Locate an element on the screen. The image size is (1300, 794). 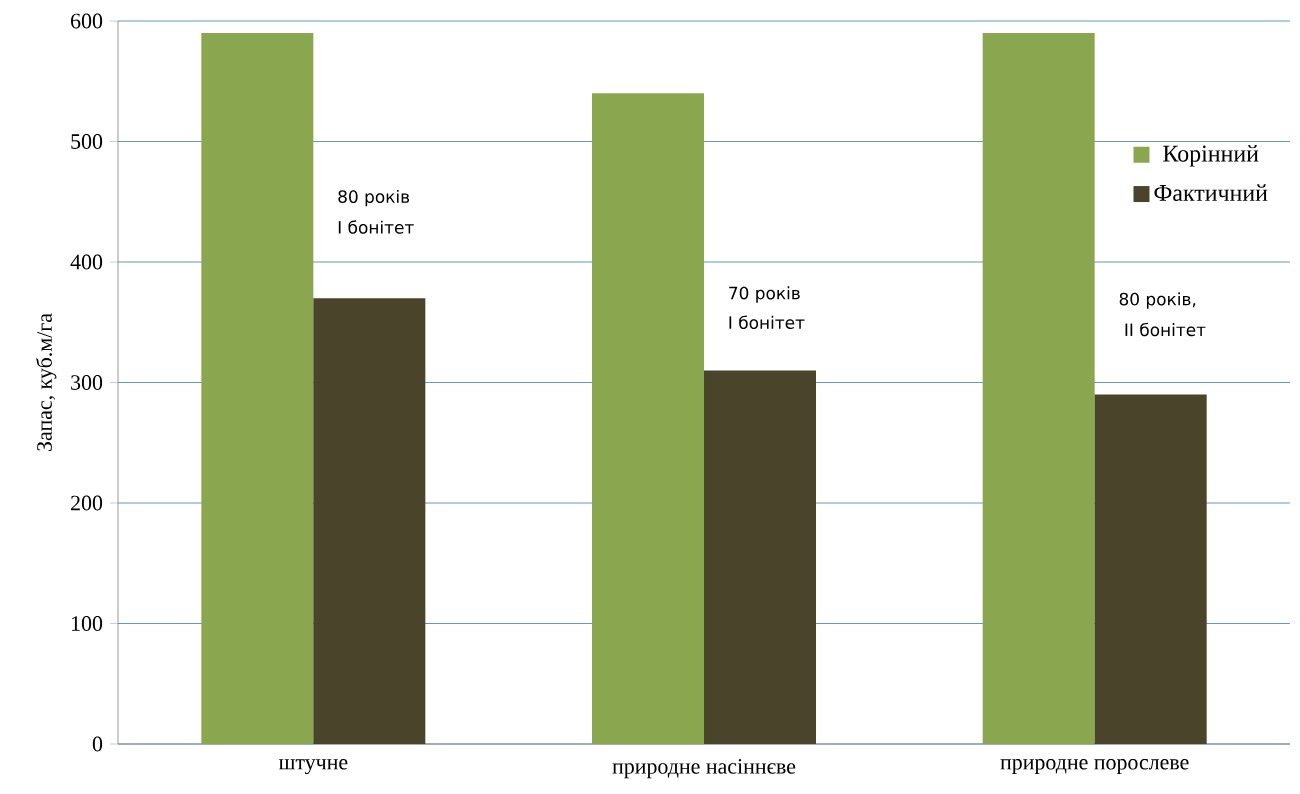
annotation: ІІ бонітет is located at coordinates (1165, 329).